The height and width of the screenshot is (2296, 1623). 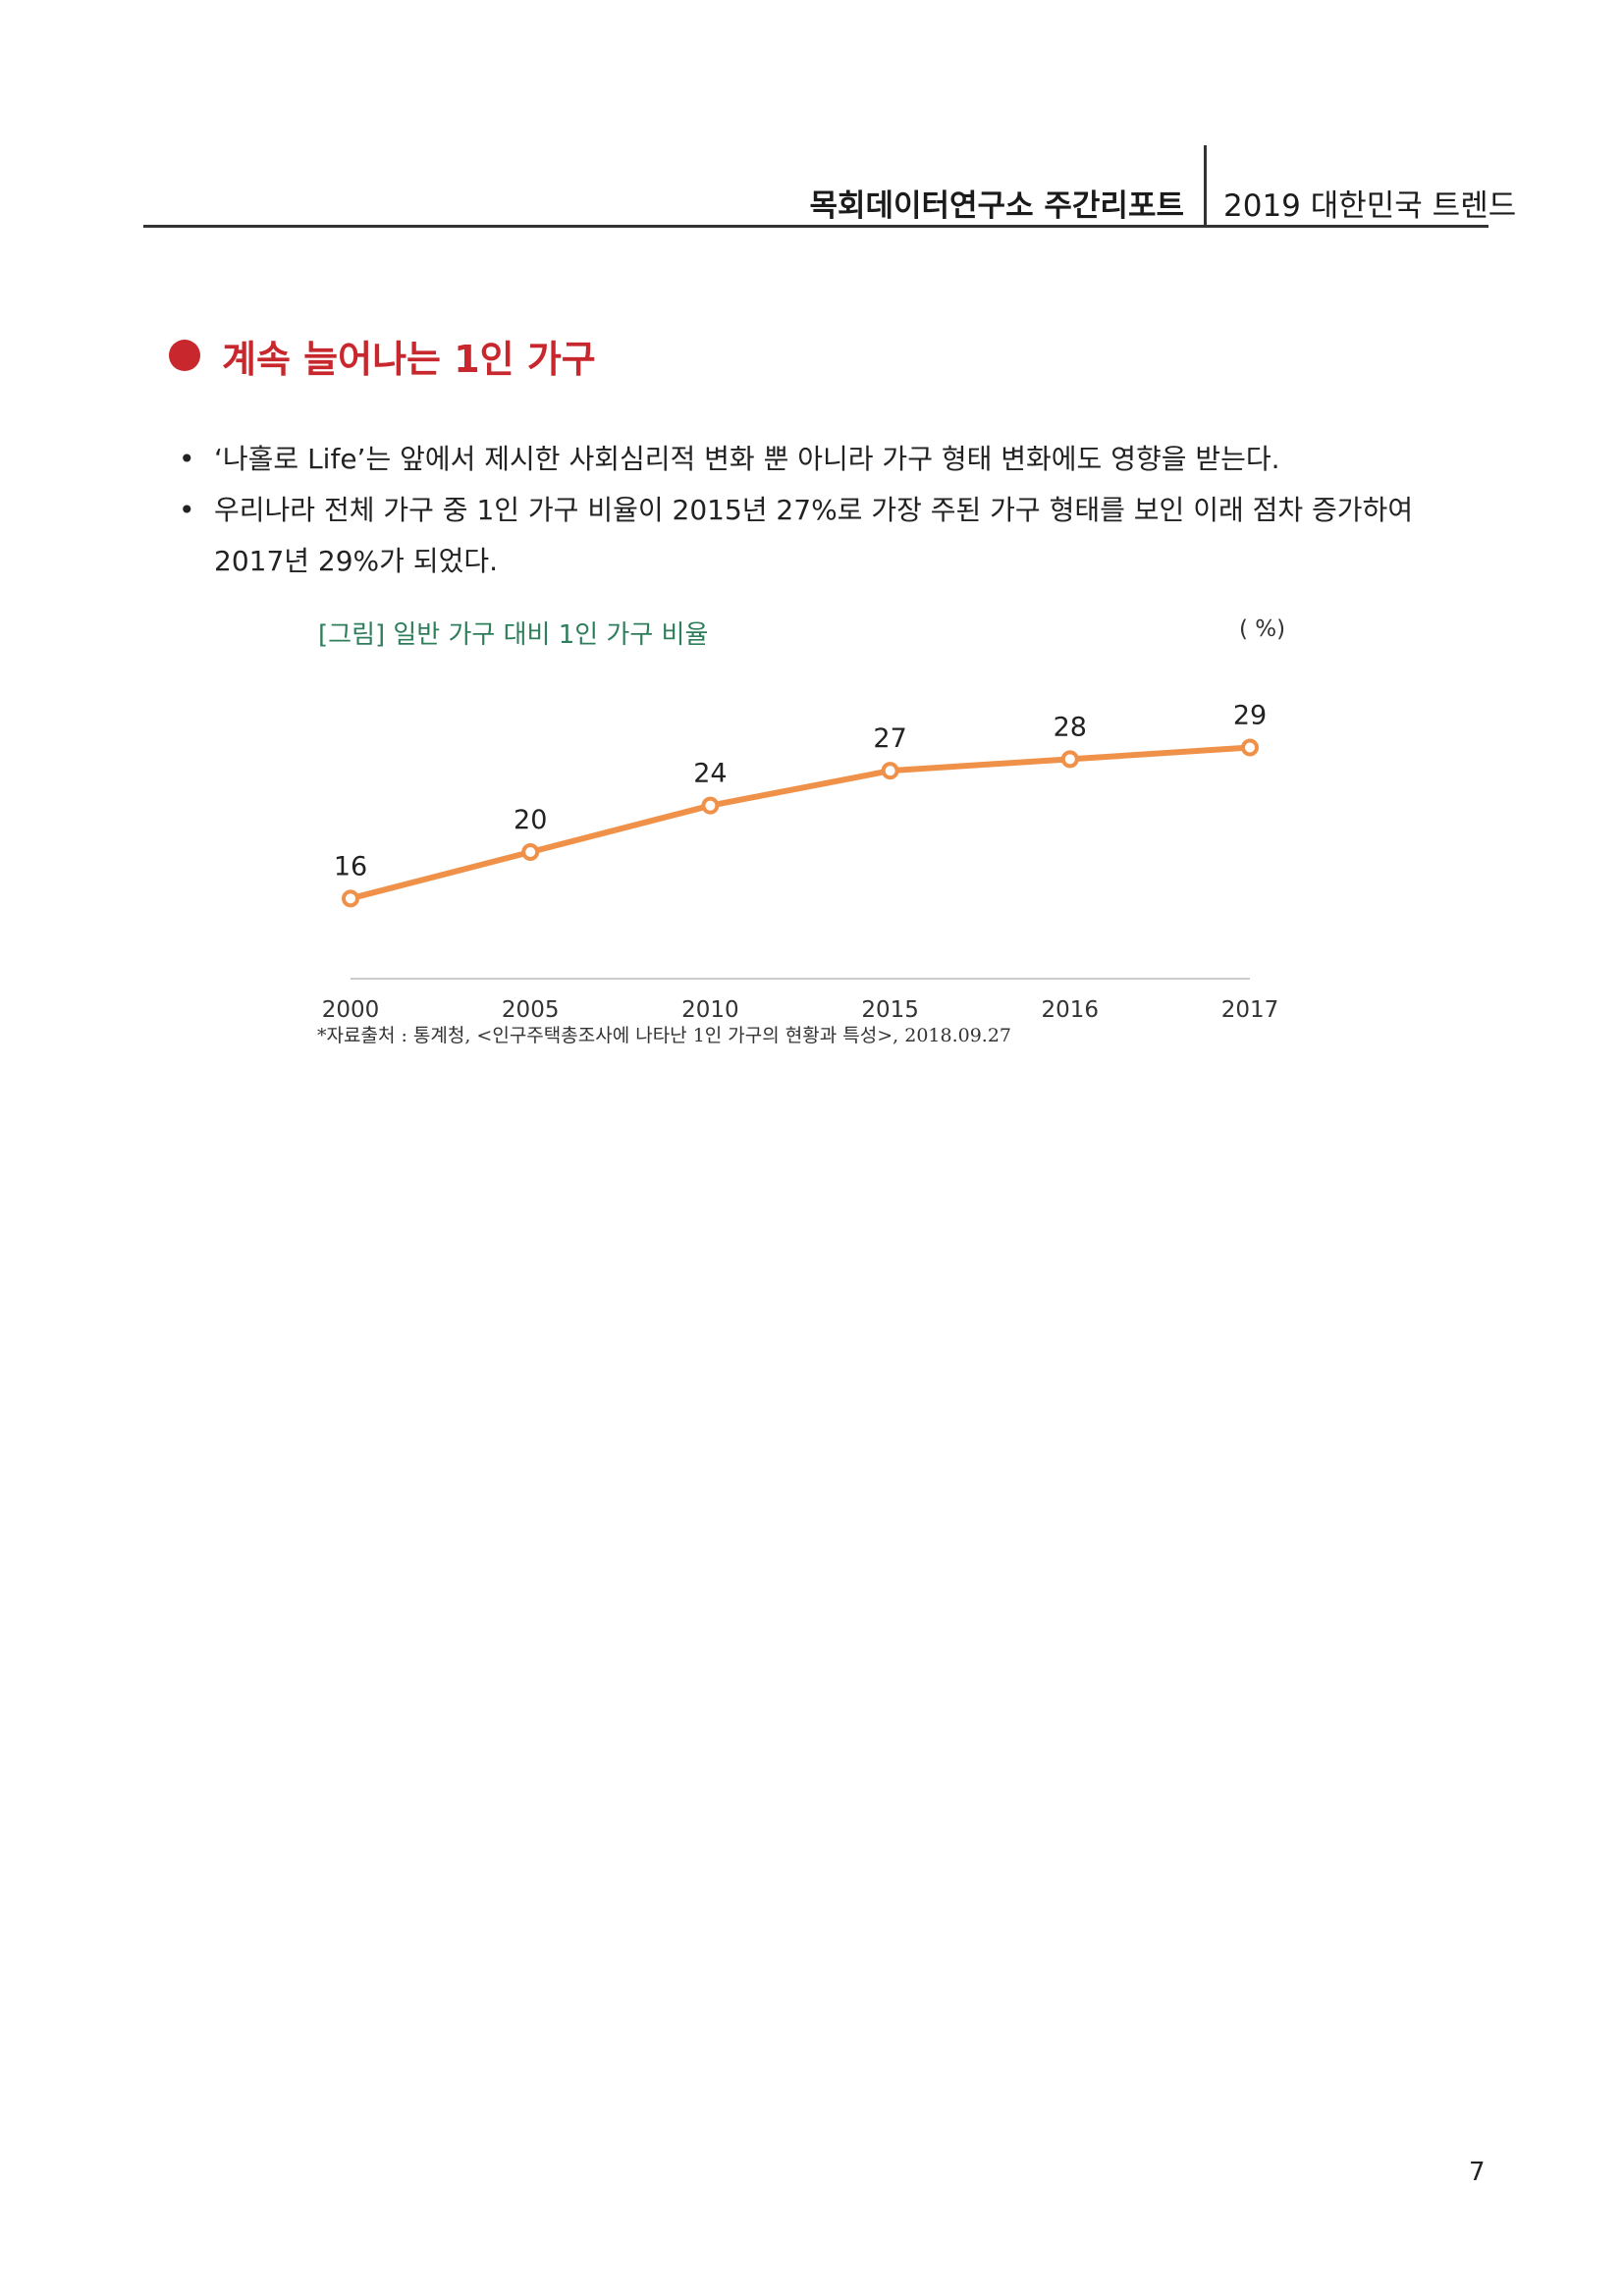 I want to click on header-divider, so click(x=1205, y=185).